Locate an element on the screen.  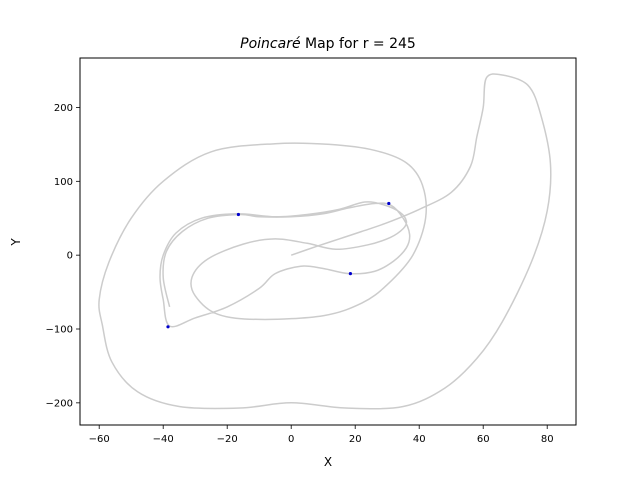
x-tick-label: −40 is located at coordinates (163, 439).